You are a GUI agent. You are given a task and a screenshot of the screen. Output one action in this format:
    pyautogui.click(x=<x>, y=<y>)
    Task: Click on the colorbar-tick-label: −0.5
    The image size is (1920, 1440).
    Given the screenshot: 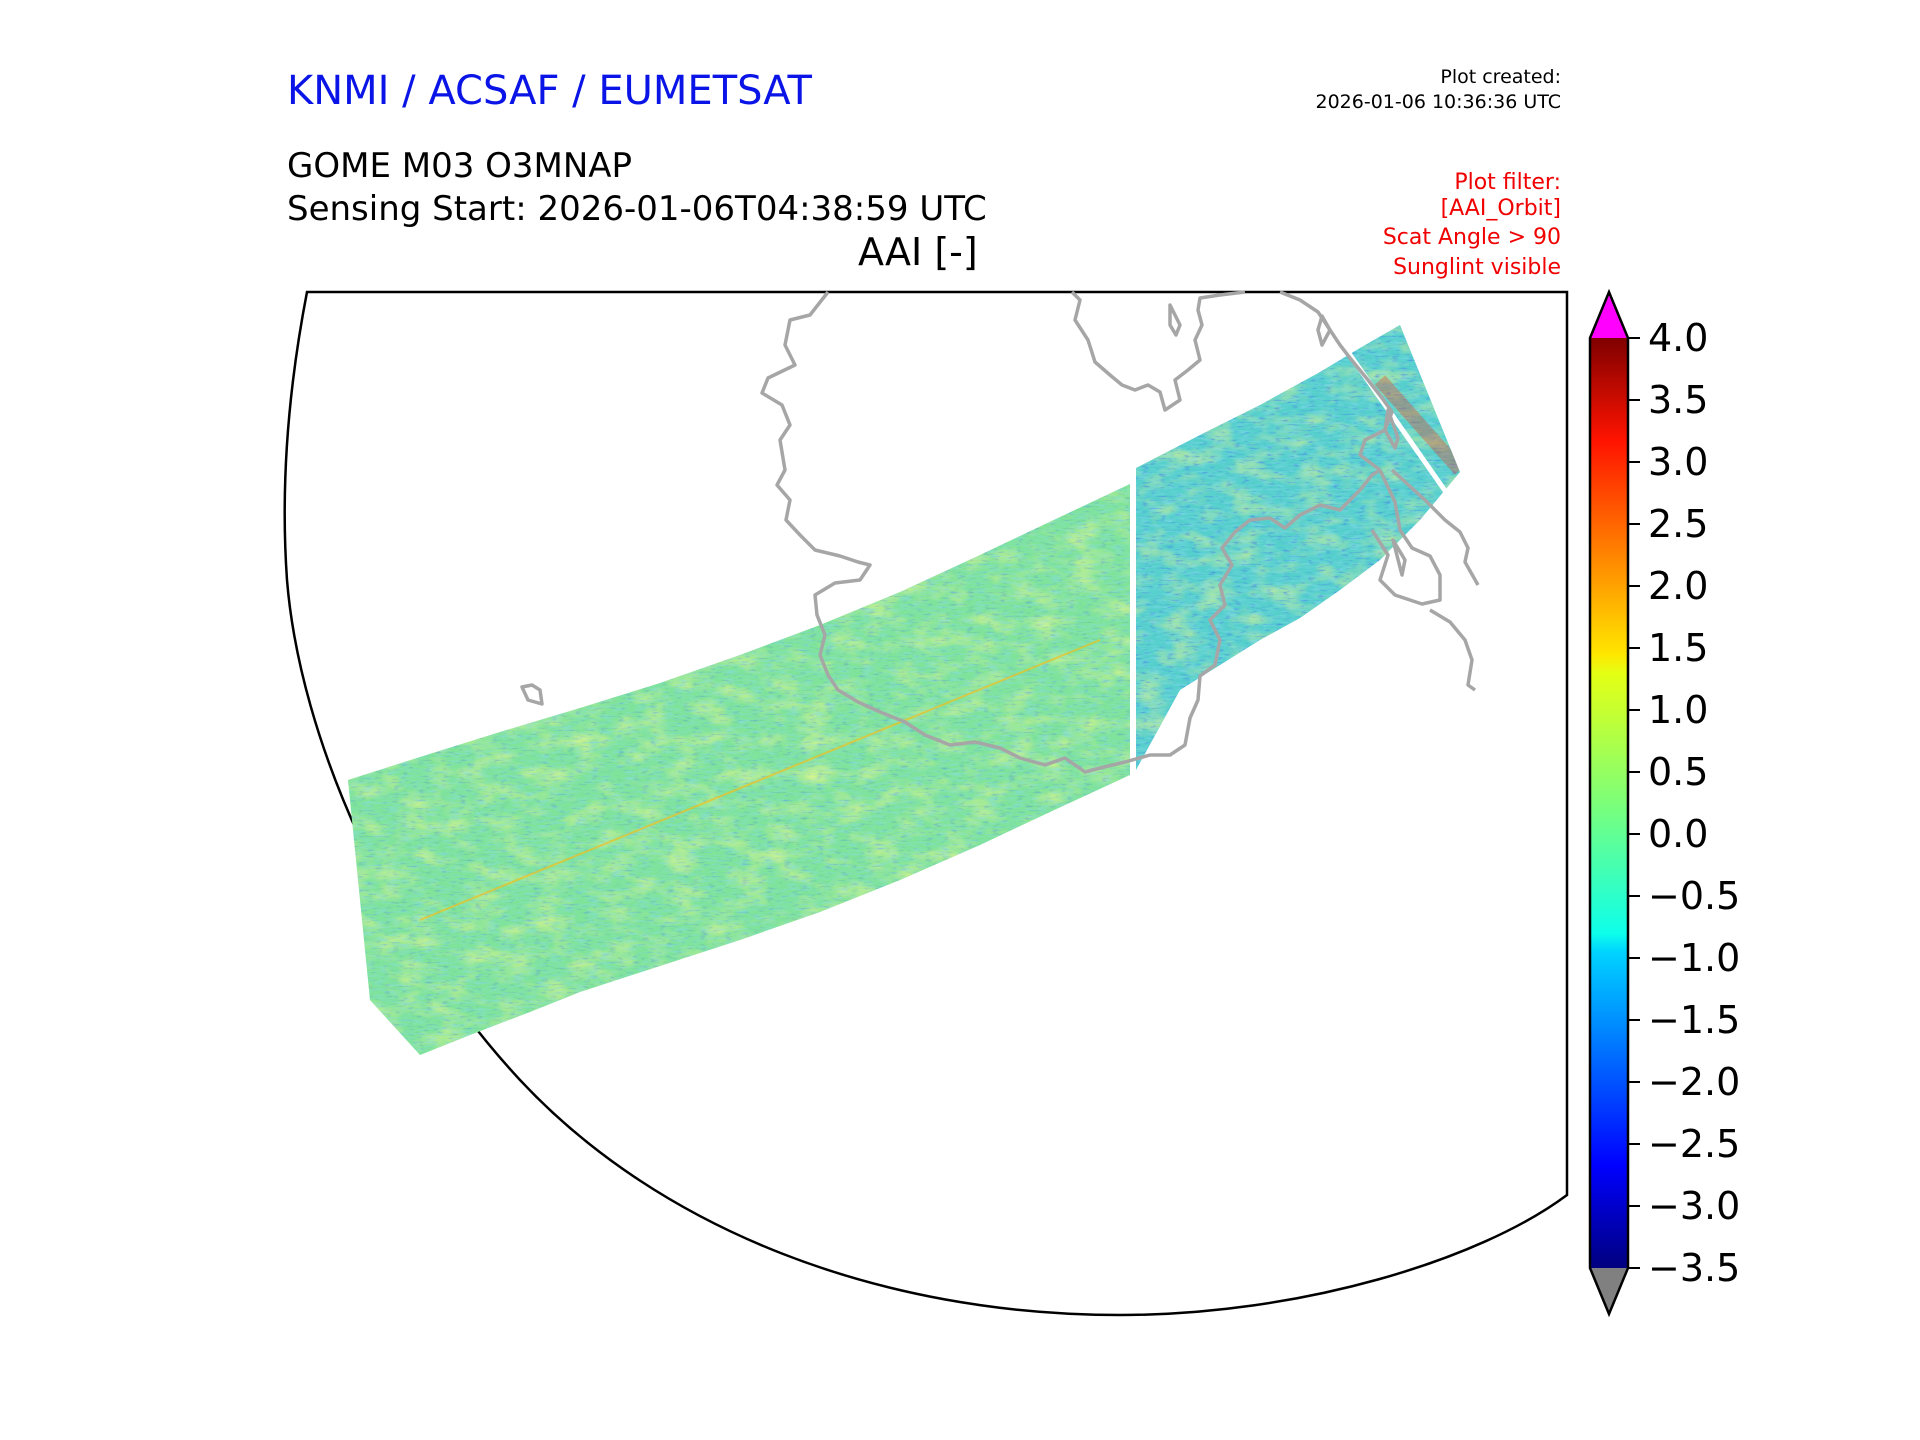 What is the action you would take?
    pyautogui.click(x=1694, y=896)
    